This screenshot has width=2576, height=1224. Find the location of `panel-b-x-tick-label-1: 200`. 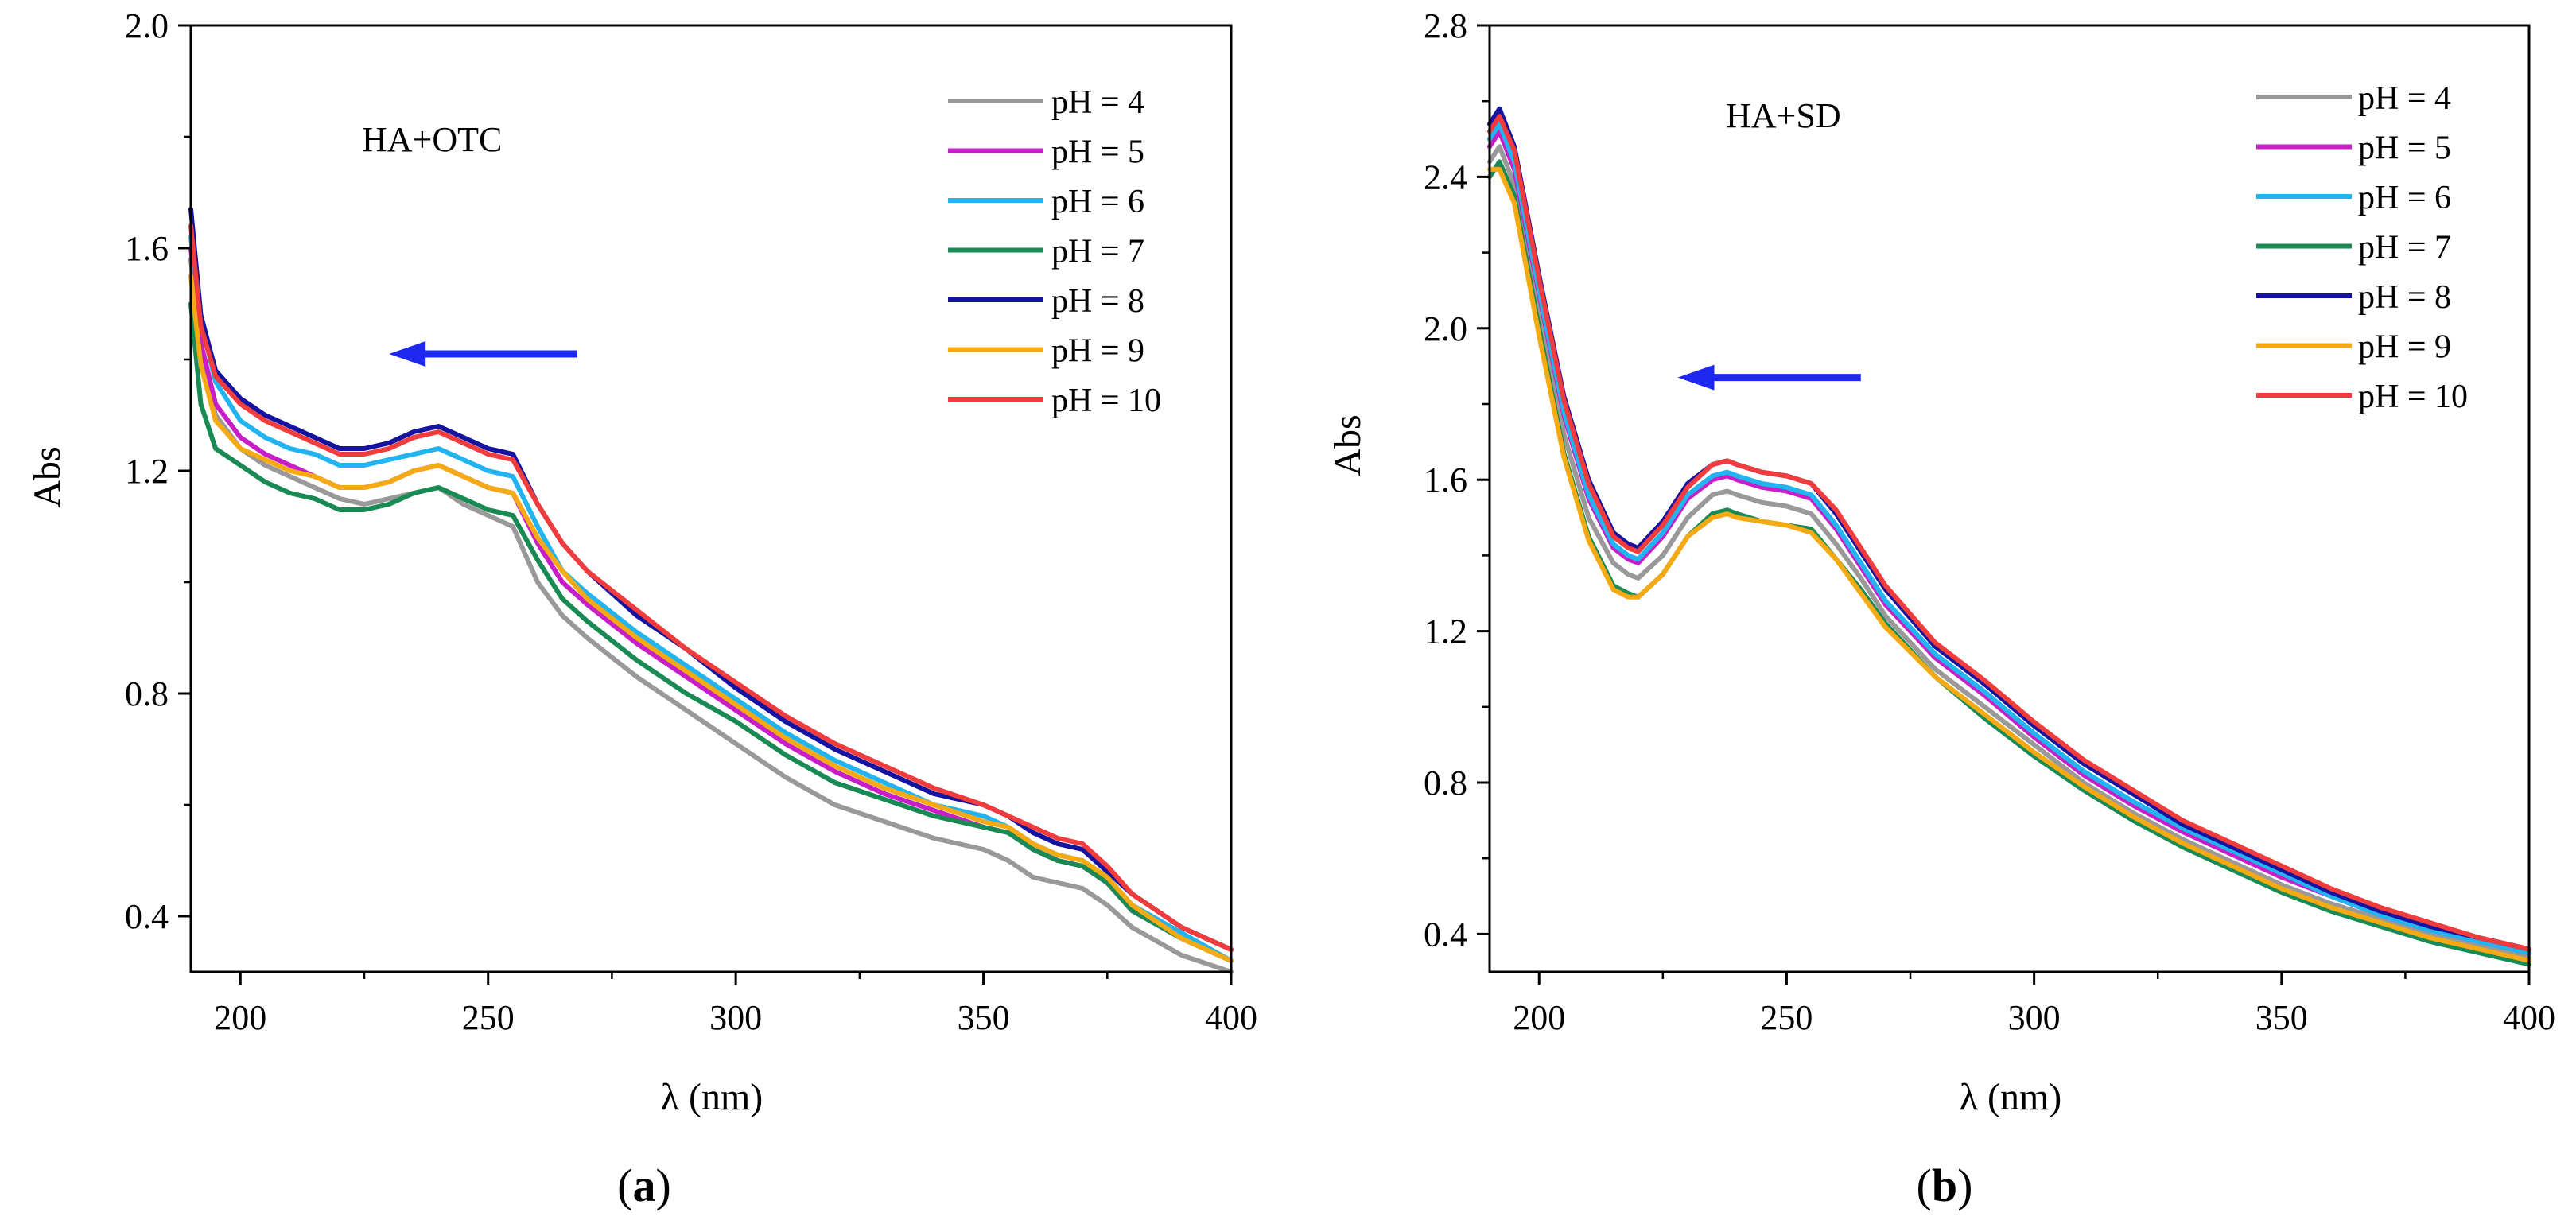

panel-b-x-tick-label-1: 200 is located at coordinates (1539, 1017).